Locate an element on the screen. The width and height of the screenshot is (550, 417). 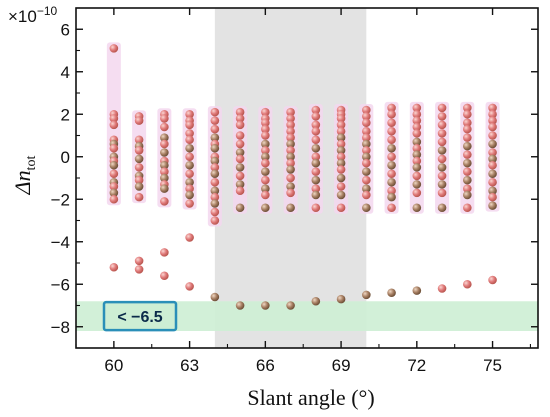
y-tick-label: −4 is located at coordinates (60, 242).